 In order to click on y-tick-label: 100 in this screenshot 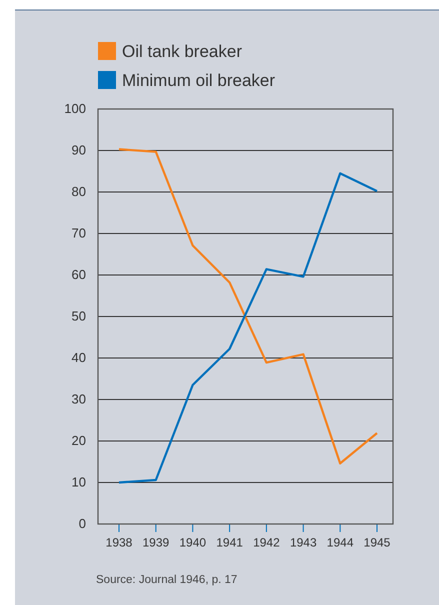, I will do `click(75, 108)`.